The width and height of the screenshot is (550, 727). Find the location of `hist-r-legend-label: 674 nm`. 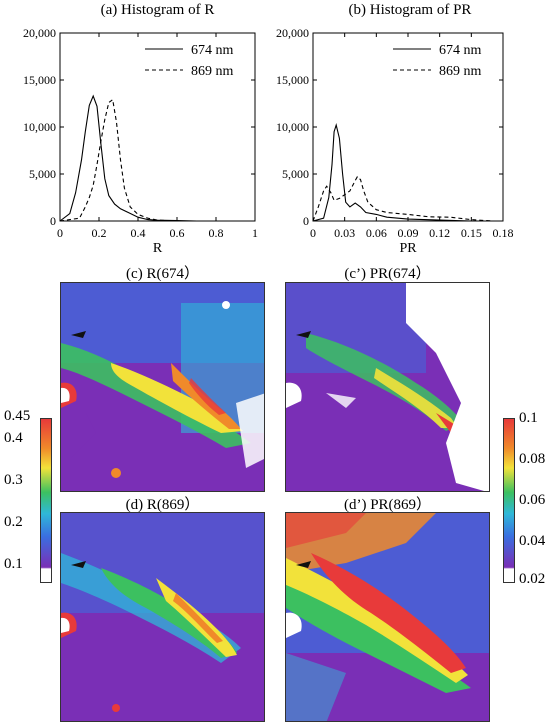

hist-r-legend-label: 674 nm is located at coordinates (212, 50).